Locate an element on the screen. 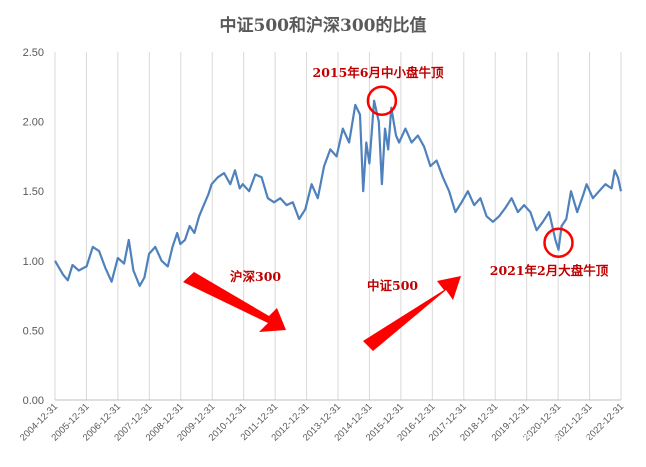  arrow-up is located at coordinates (412, 313).